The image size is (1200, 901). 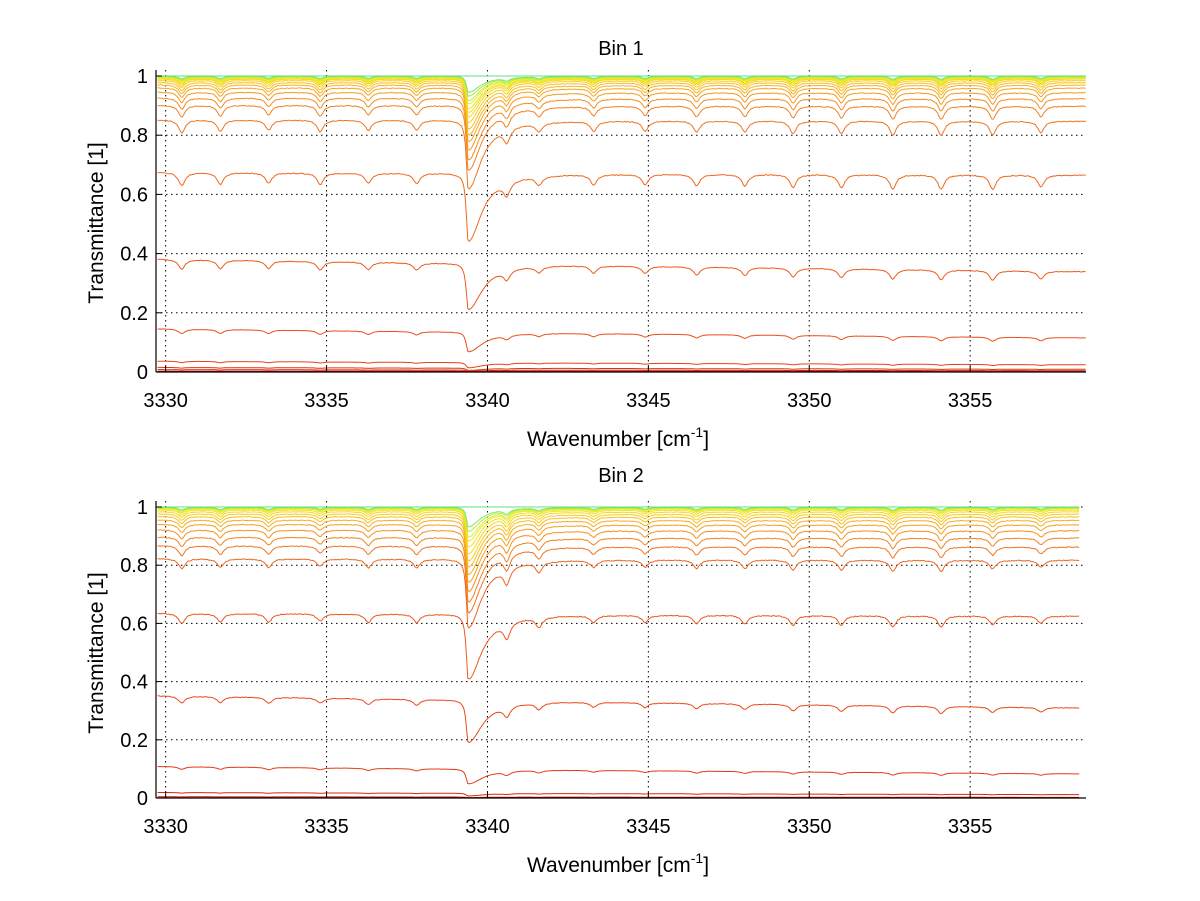 What do you see at coordinates (621, 476) in the screenshot?
I see `chart-title: Bin 2` at bounding box center [621, 476].